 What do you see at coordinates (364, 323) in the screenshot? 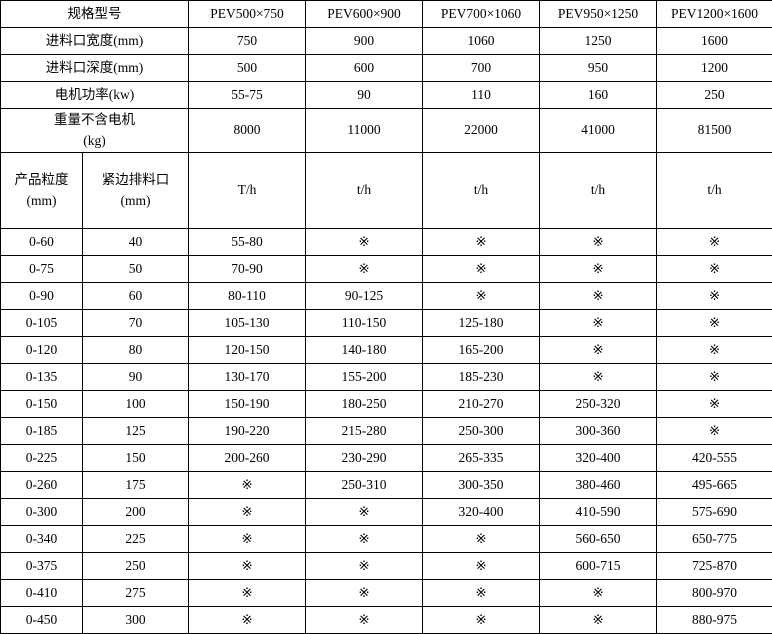
I see `capacity-cell: 110-150` at bounding box center [364, 323].